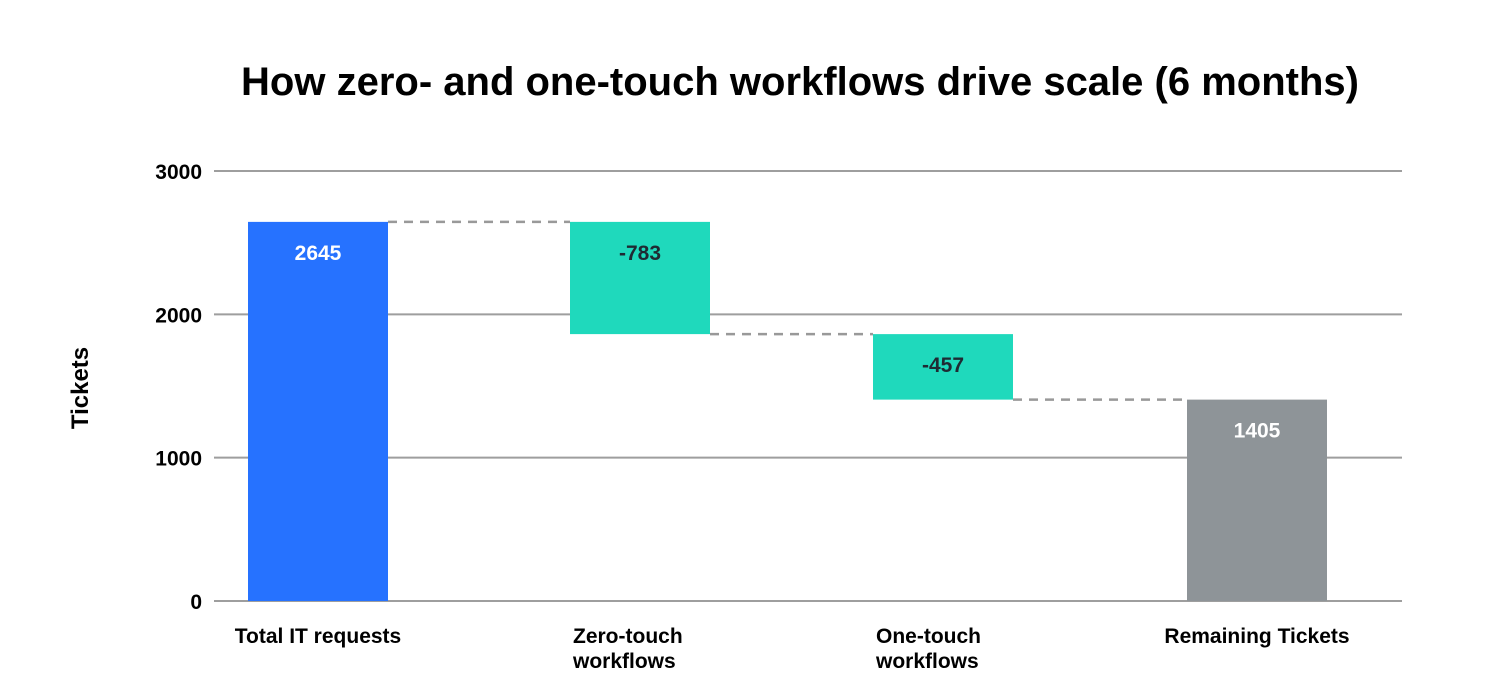 This screenshot has height=700, width=1500. What do you see at coordinates (1257, 431) in the screenshot?
I see `data-label: 1405` at bounding box center [1257, 431].